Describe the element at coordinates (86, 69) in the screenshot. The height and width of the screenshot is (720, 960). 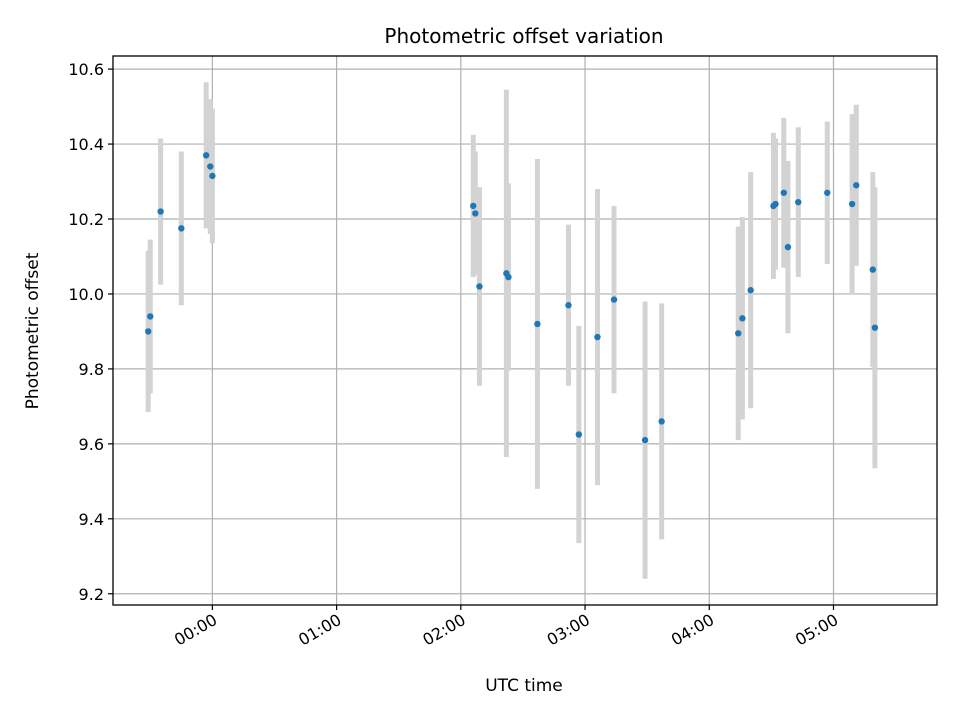
I see `y-tick-label: 10.6` at that location.